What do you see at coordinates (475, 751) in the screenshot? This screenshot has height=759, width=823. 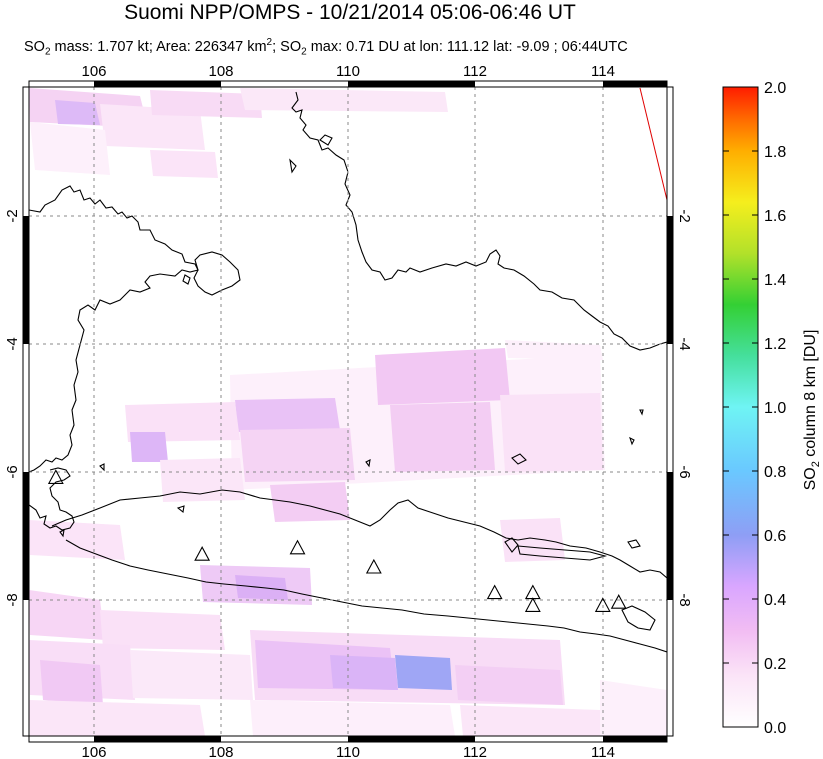 I see `lon-bottom-112: 112` at bounding box center [475, 751].